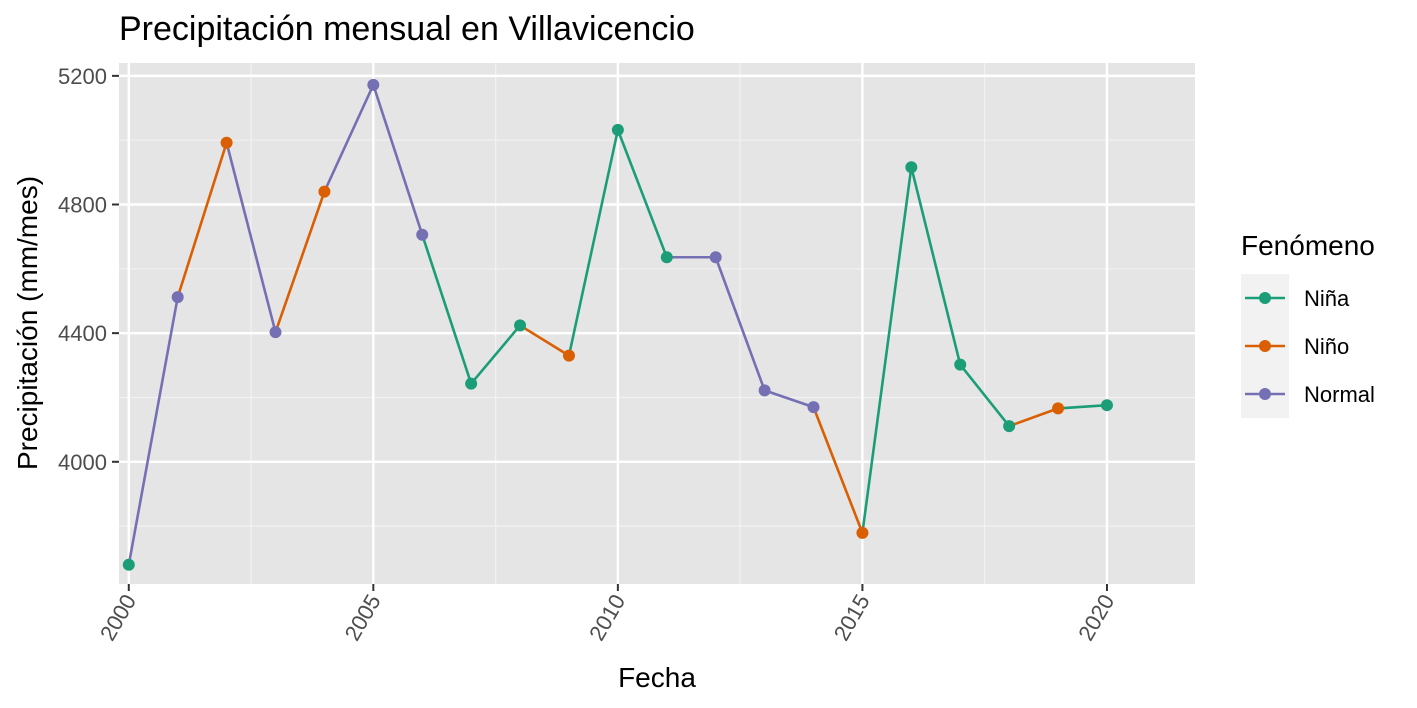 The height and width of the screenshot is (708, 1417). I want to click on legend-label: Normal, so click(1339, 394).